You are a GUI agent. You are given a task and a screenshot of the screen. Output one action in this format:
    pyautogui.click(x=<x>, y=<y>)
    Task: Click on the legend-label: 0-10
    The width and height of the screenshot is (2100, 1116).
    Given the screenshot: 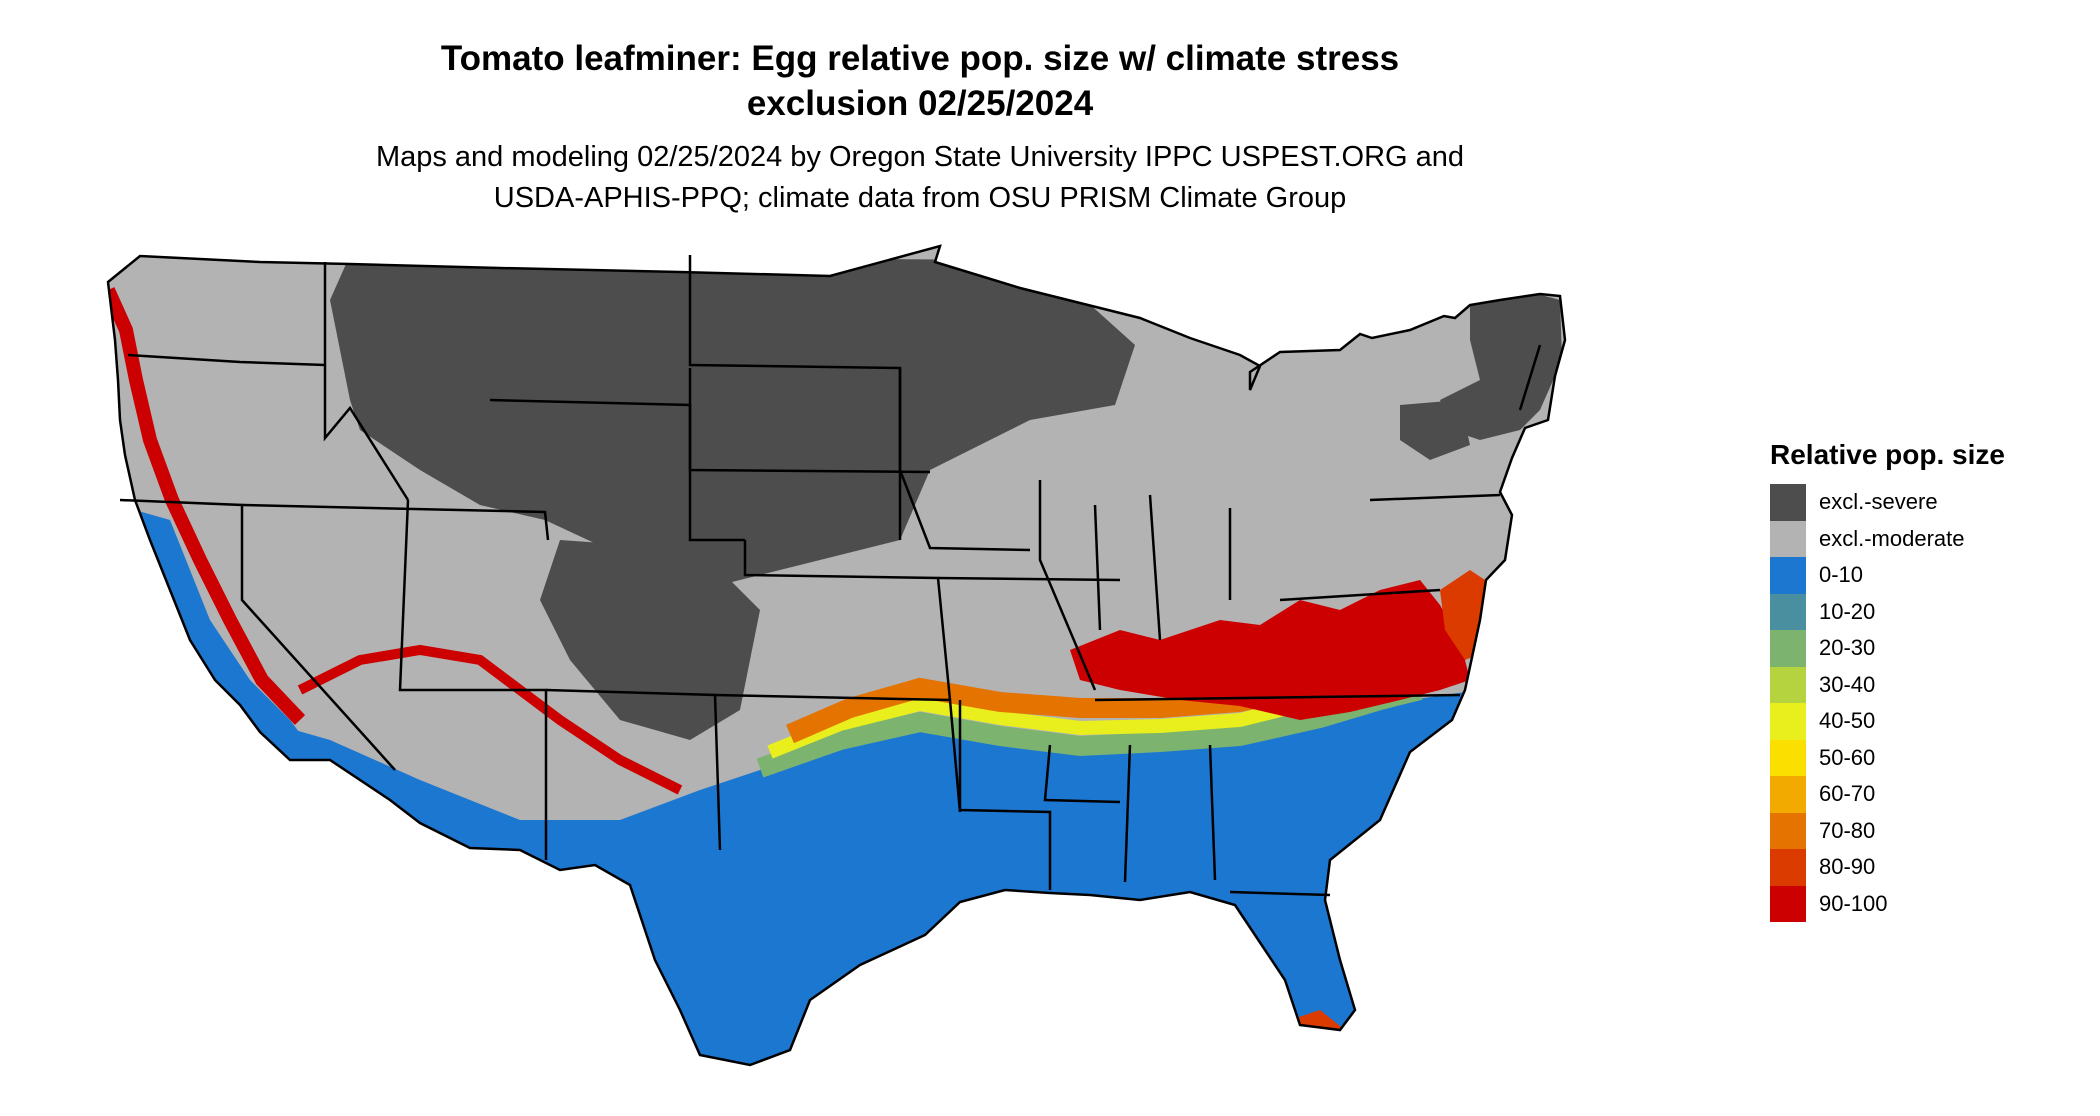 What is the action you would take?
    pyautogui.click(x=1841, y=575)
    